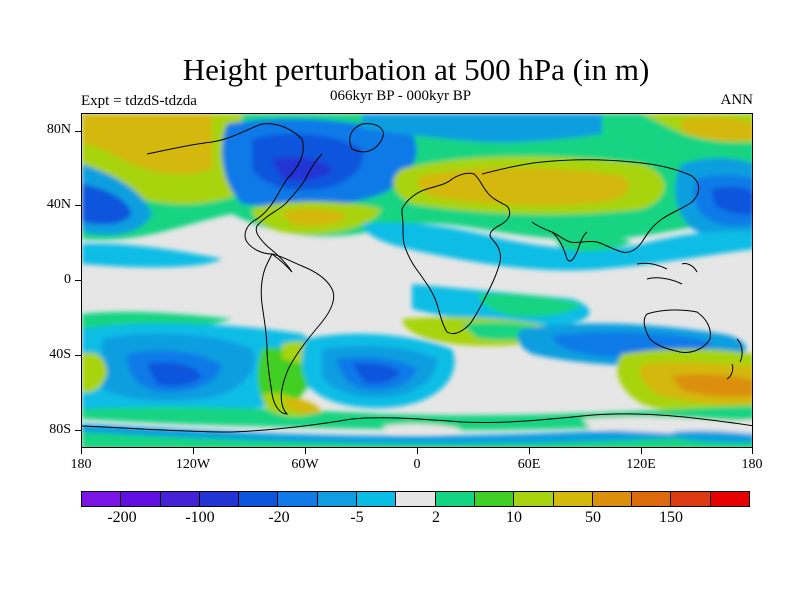  I want to click on colorbar-label: -100, so click(200, 517).